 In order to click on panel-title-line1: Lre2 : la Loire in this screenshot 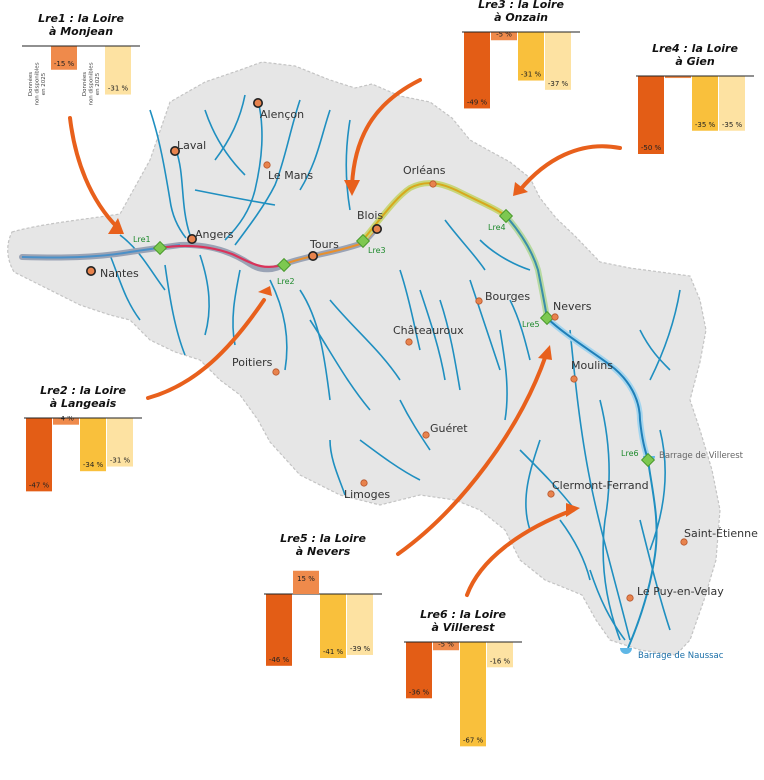, I will do `click(83, 390)`.